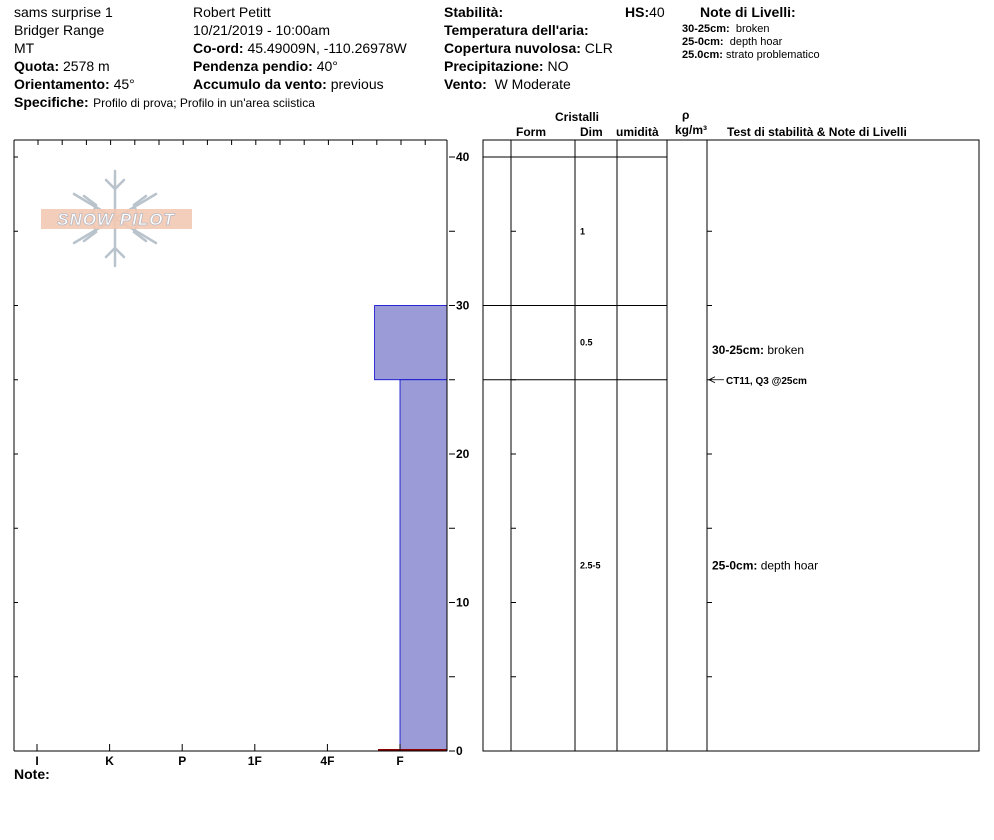 The height and width of the screenshot is (840, 994). Describe the element at coordinates (748, 12) in the screenshot. I see `layer-notes-title: Note di Livelli:` at that location.